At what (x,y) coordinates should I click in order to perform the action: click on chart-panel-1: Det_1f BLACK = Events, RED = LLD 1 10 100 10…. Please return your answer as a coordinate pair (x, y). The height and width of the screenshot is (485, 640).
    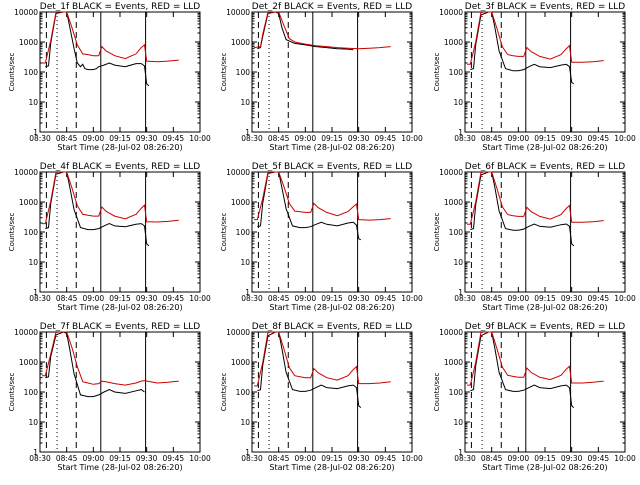
    Looking at the image, I should click on (109, 77).